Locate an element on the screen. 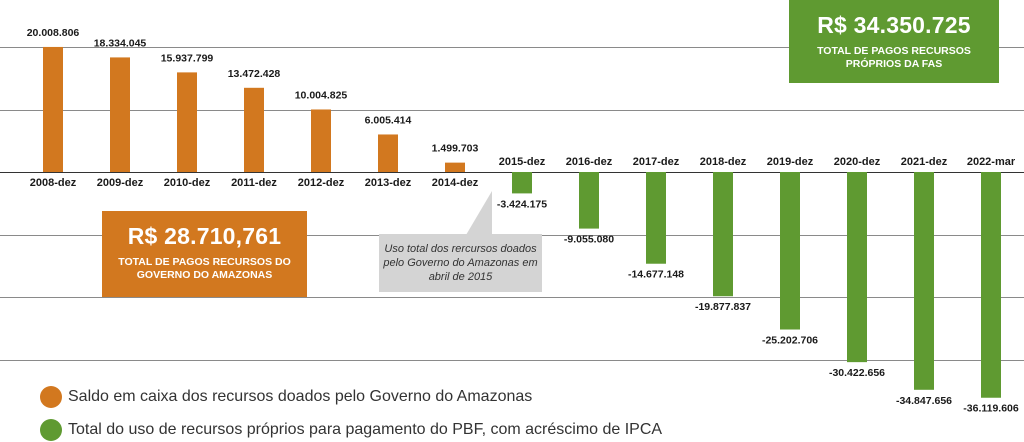 This screenshot has width=1024, height=442. data-label: -14.677.148 is located at coordinates (656, 275).